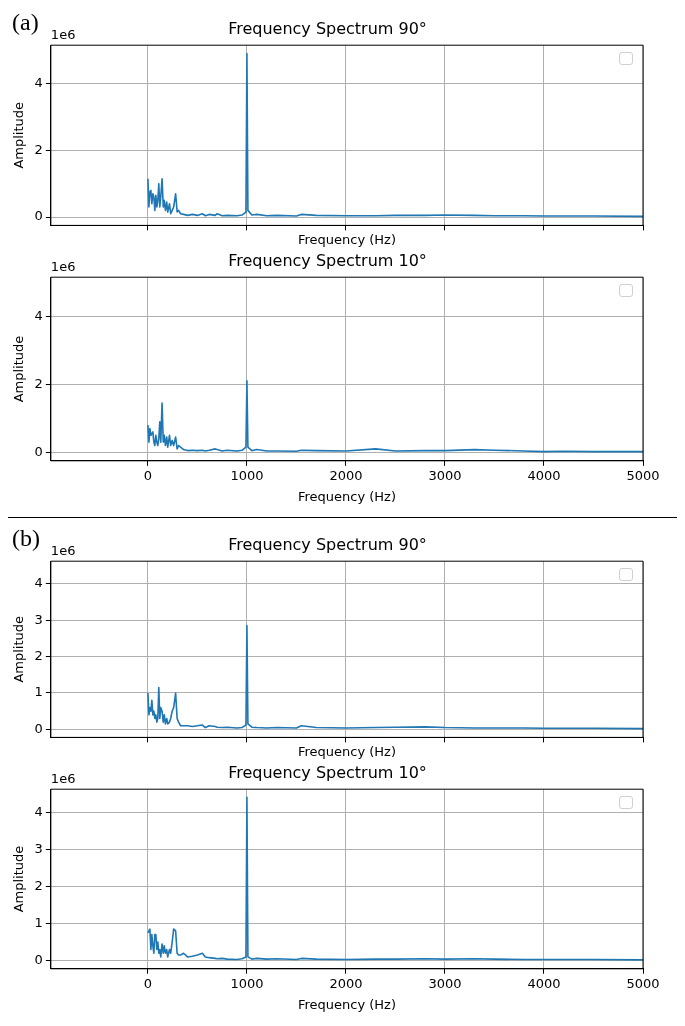  Describe the element at coordinates (26, 538) in the screenshot. I see `text: (b)` at that location.